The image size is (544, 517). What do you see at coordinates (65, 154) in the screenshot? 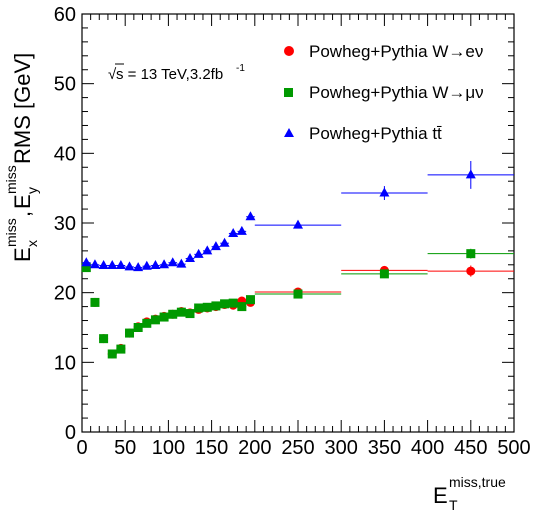
I see `y-tick-label: 40` at bounding box center [65, 154].